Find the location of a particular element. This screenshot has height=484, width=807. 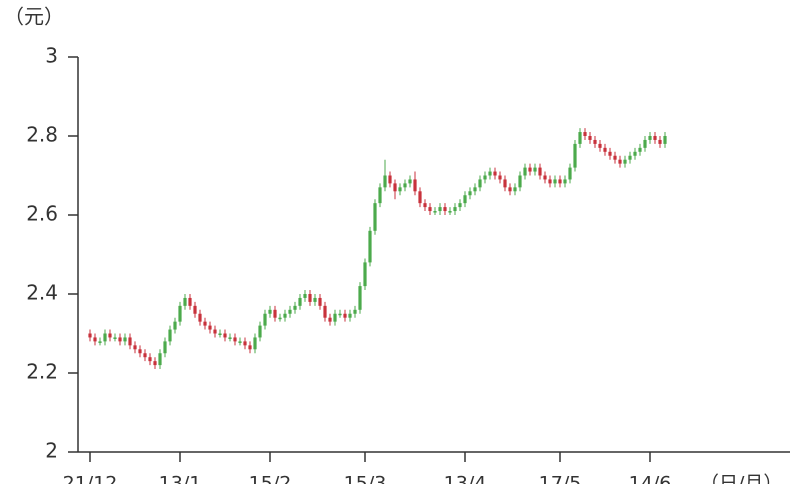

x-tick-label: 17/5 is located at coordinates (560, 478).